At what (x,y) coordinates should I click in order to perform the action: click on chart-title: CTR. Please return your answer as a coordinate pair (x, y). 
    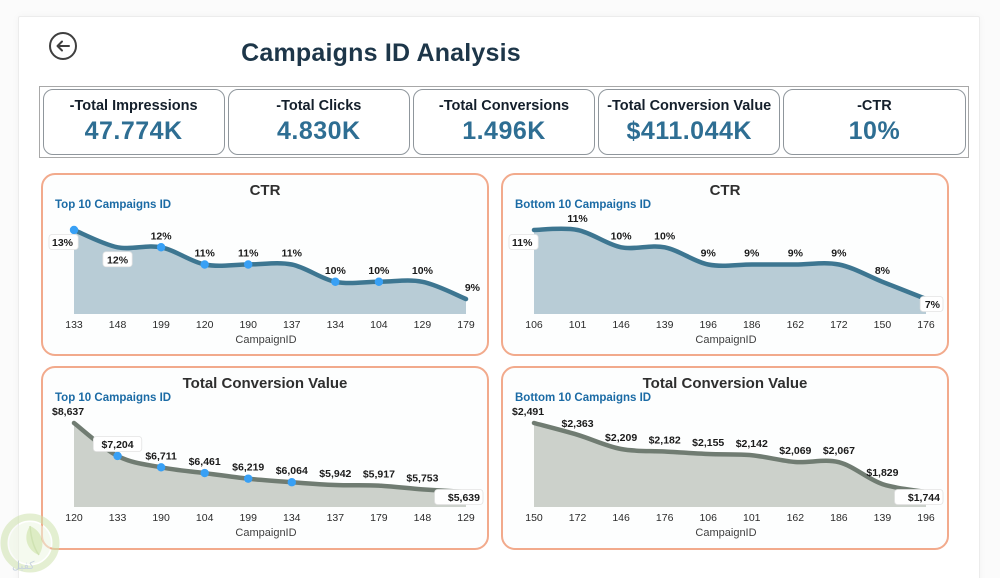
    Looking at the image, I should click on (725, 190).